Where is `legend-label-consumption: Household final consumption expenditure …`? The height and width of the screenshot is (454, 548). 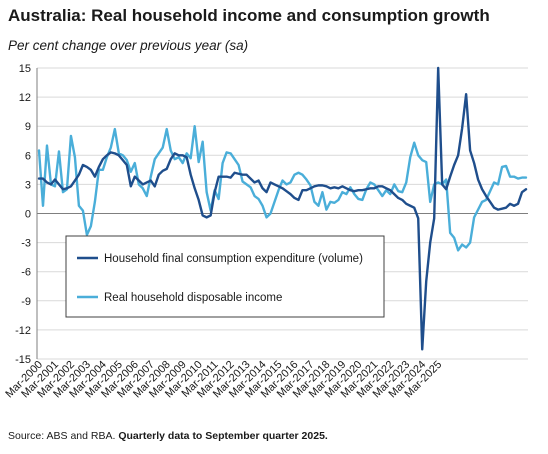
legend-label-consumption: Household final consumption expenditure … is located at coordinates (233, 259).